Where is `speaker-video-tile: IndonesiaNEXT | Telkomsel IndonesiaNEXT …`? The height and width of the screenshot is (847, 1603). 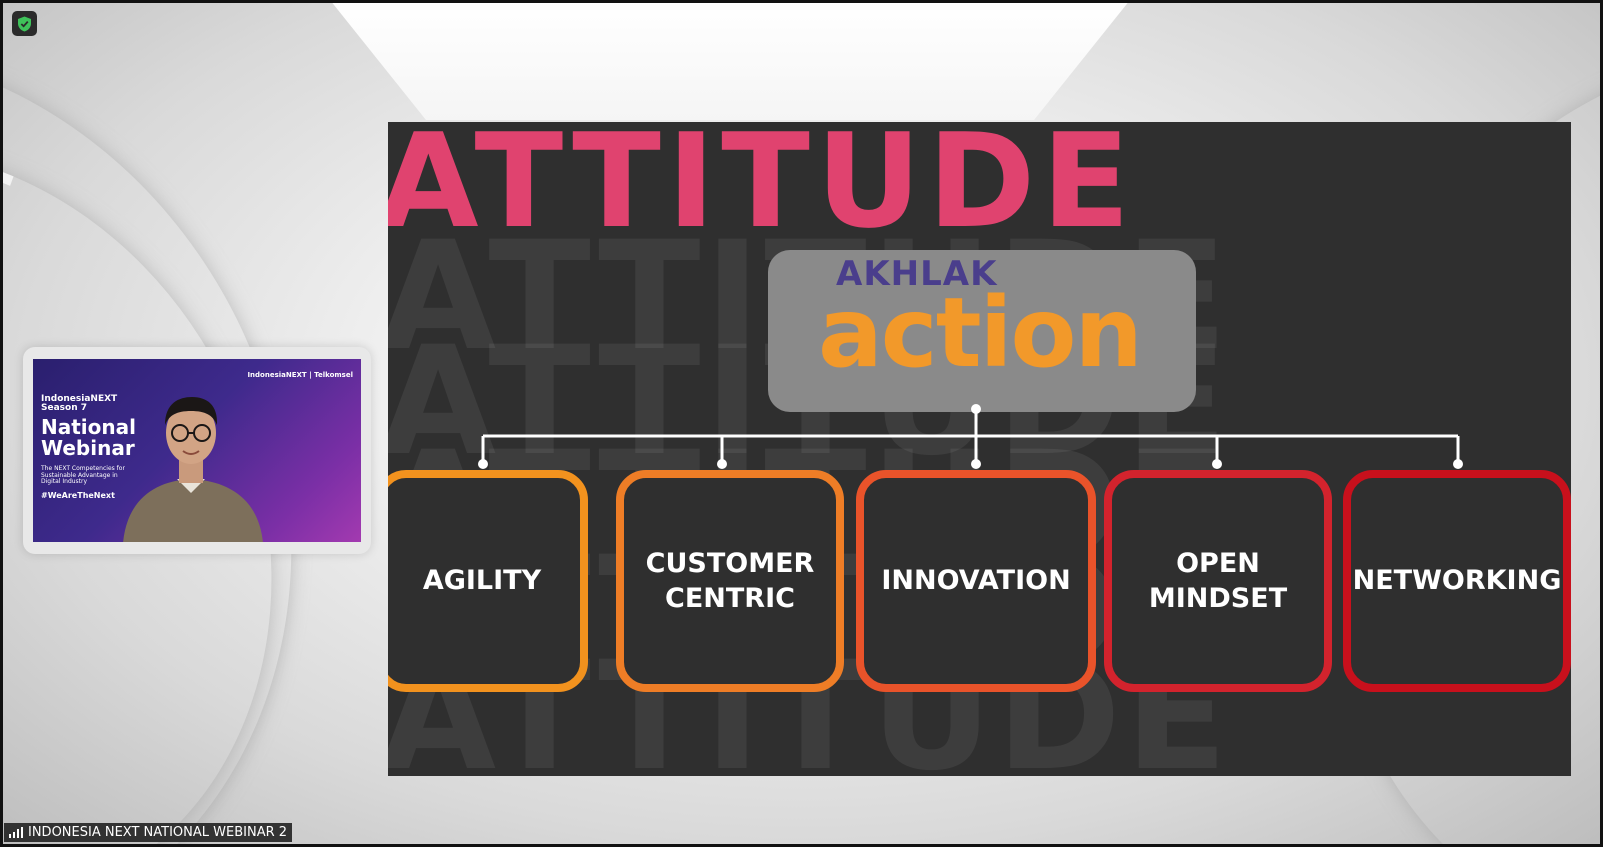 speaker-video-tile: IndonesiaNEXT | Telkomsel IndonesiaNEXT … is located at coordinates (197, 450).